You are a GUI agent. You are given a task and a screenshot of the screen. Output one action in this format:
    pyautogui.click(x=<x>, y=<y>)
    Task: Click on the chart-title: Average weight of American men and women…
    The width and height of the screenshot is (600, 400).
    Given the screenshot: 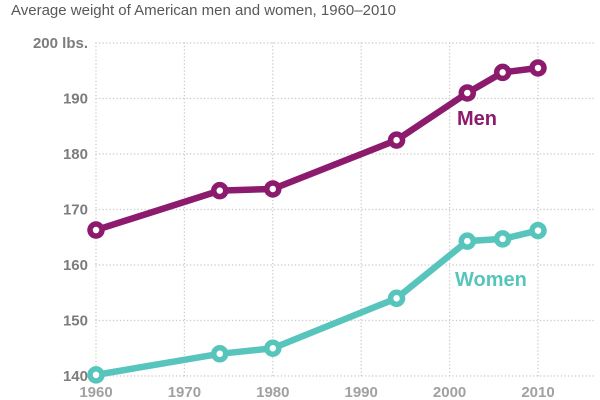 What is the action you would take?
    pyautogui.click(x=203, y=10)
    